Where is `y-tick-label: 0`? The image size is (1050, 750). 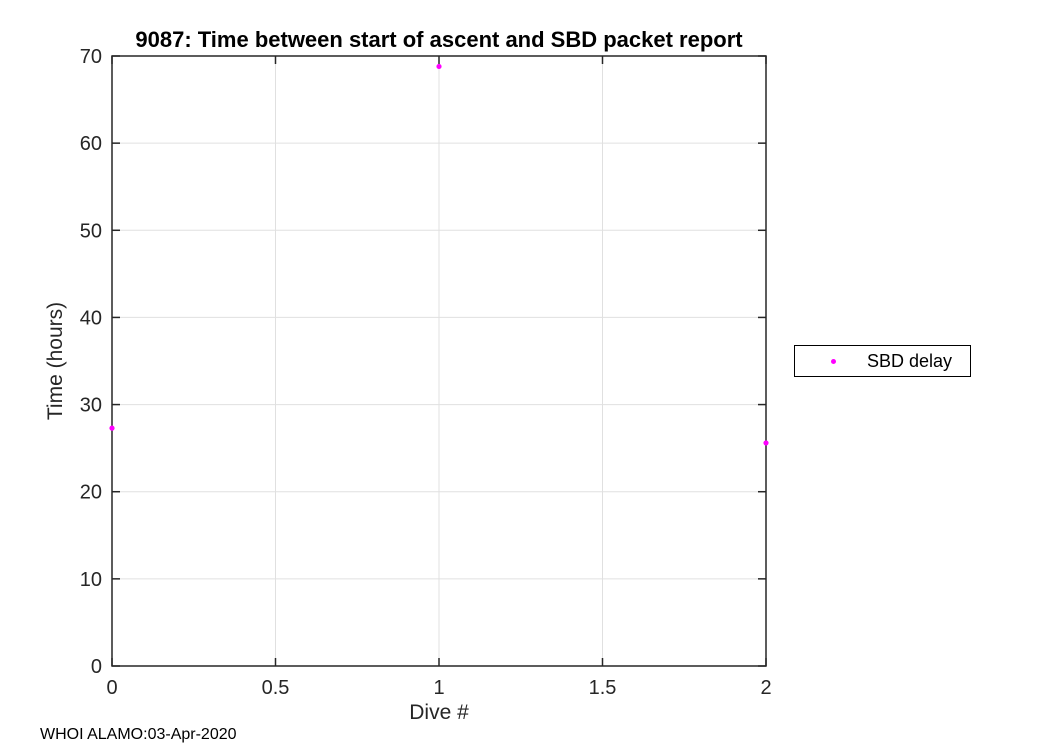
y-tick-label: 0 is located at coordinates (96, 667).